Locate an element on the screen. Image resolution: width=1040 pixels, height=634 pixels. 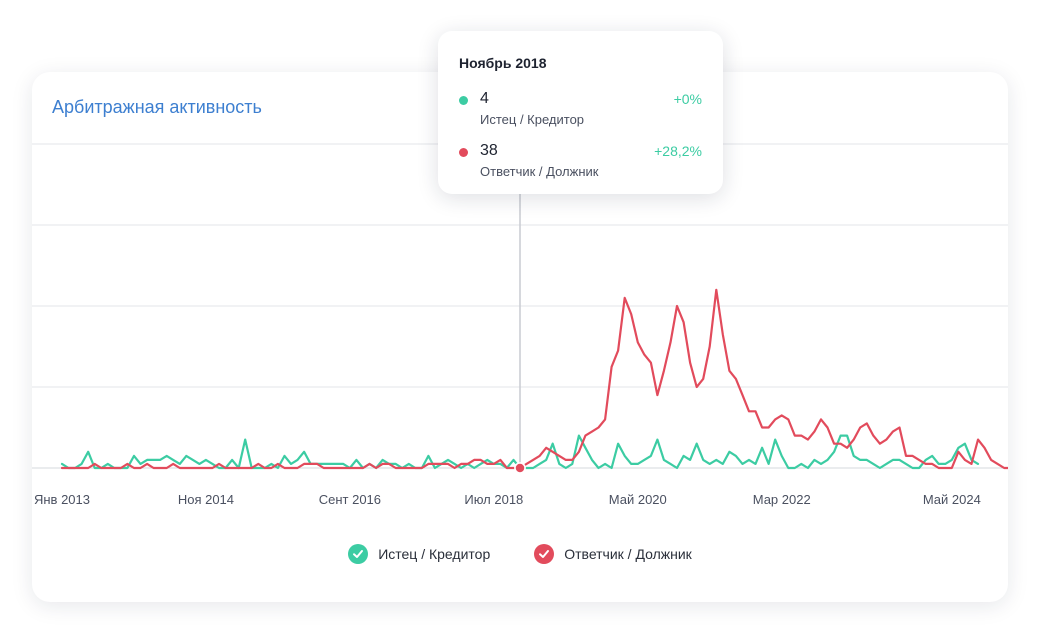
x-tick-label: Сент 2016 is located at coordinates (350, 499).